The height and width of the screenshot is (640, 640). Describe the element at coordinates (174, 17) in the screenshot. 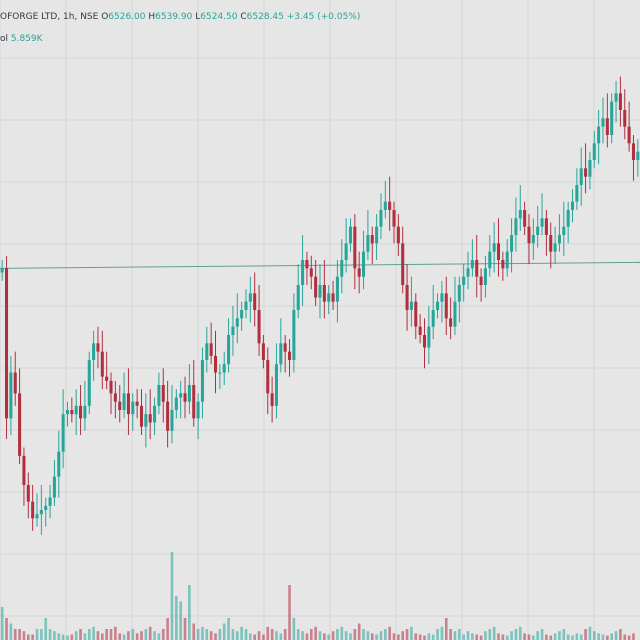

I see `high-value: 6539.90` at that location.